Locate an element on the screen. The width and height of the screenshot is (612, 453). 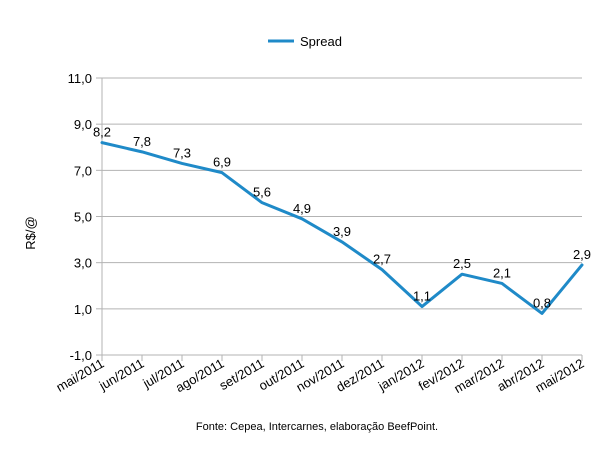
y-axis-title: R$/@ is located at coordinates (30, 232).